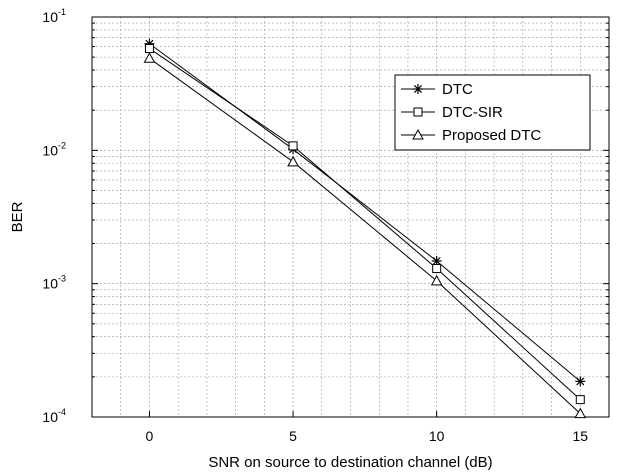 Image resolution: width=624 pixels, height=474 pixels. I want to click on x-tick-label: 15, so click(580, 436).